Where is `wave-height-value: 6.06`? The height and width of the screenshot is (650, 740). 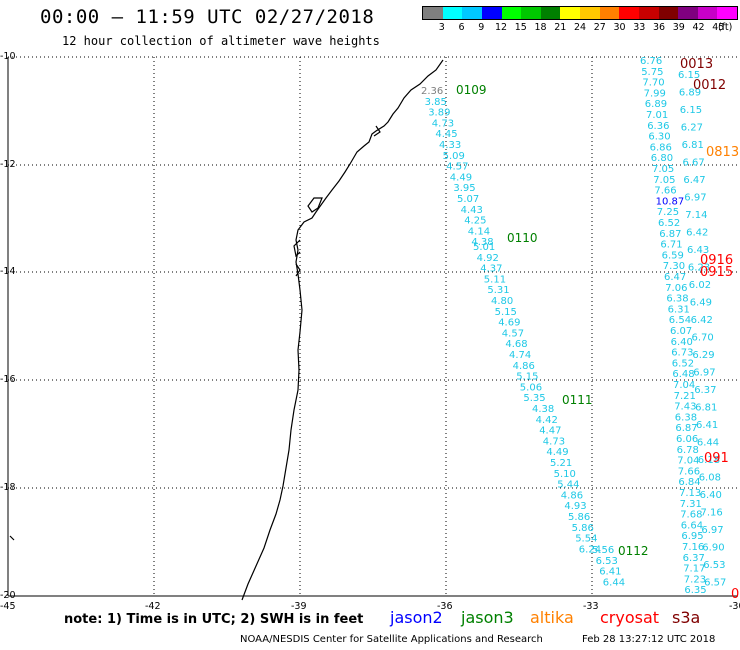 wave-height-value: 6.06 is located at coordinates (687, 439).